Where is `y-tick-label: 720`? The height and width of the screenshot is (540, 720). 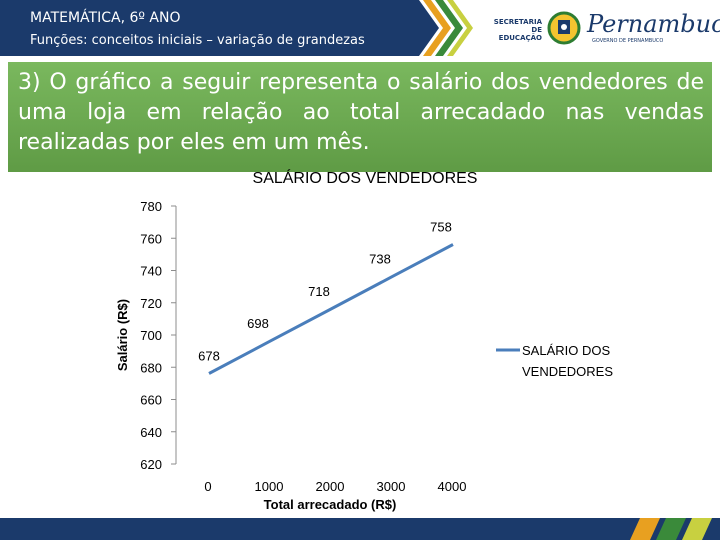
y-tick-label: 720 is located at coordinates (151, 303).